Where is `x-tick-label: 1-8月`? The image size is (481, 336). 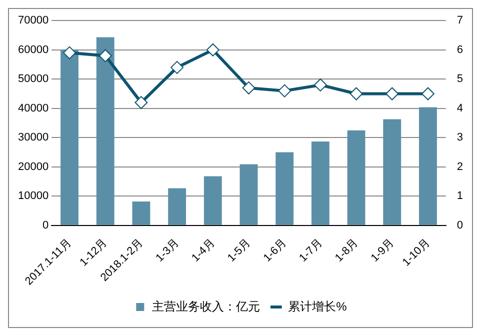
x-tick-label: 1-8月 is located at coordinates (347, 250).